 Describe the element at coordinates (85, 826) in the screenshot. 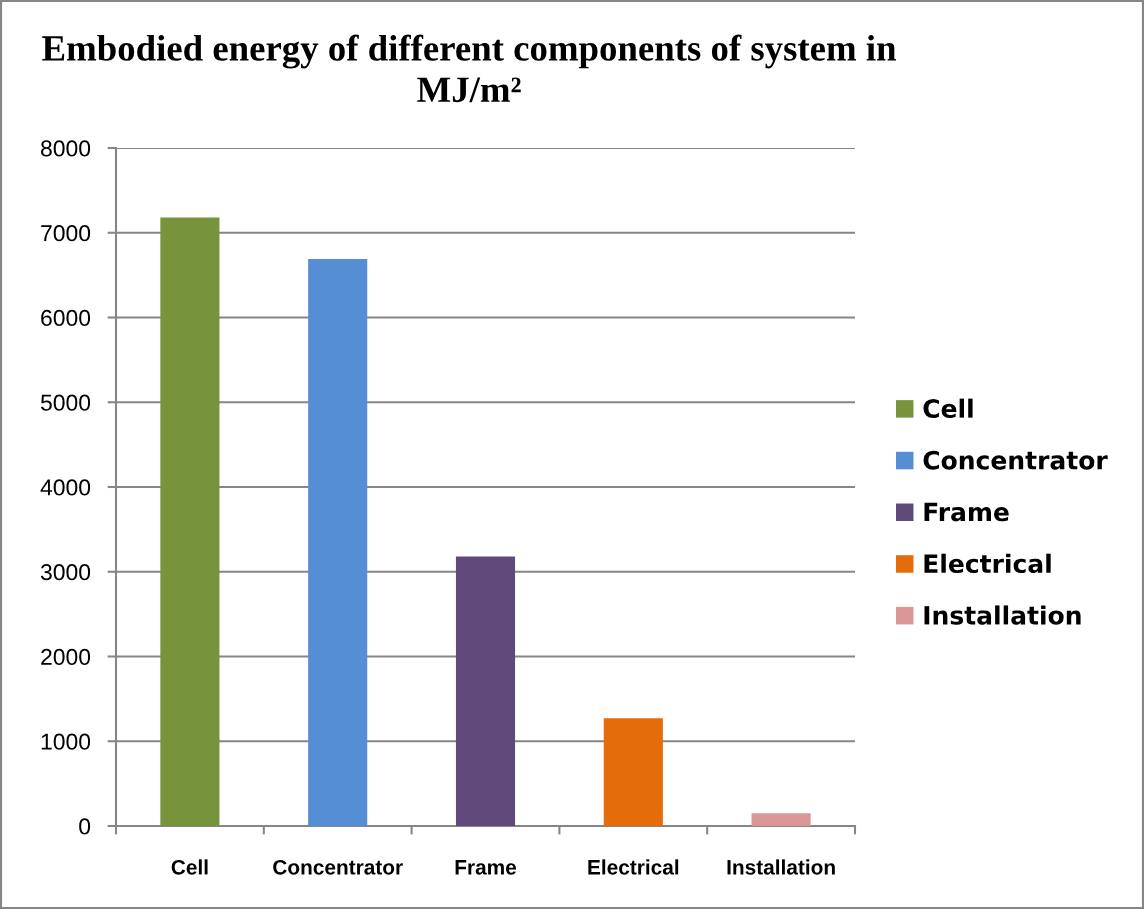

I see `y-tick-label: 0` at that location.